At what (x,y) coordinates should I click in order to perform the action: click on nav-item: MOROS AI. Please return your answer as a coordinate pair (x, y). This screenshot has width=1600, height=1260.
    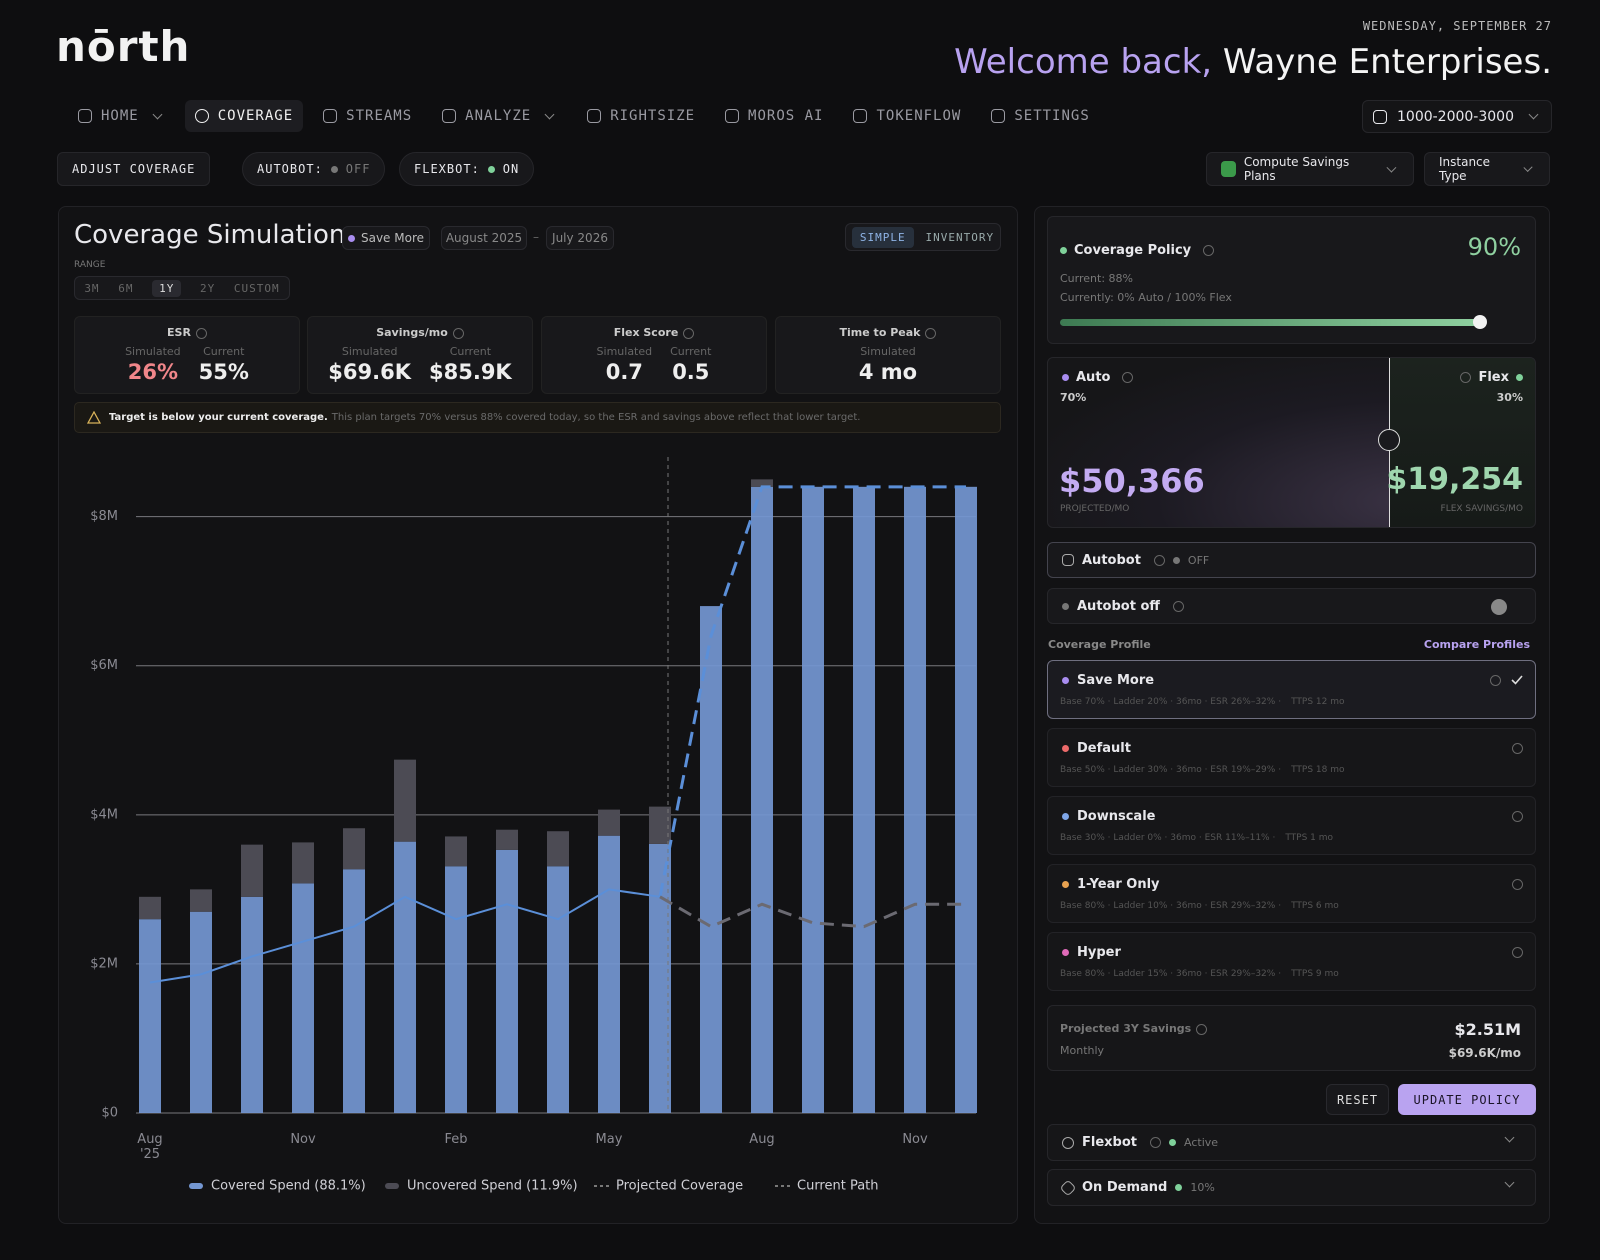
    Looking at the image, I should click on (774, 116).